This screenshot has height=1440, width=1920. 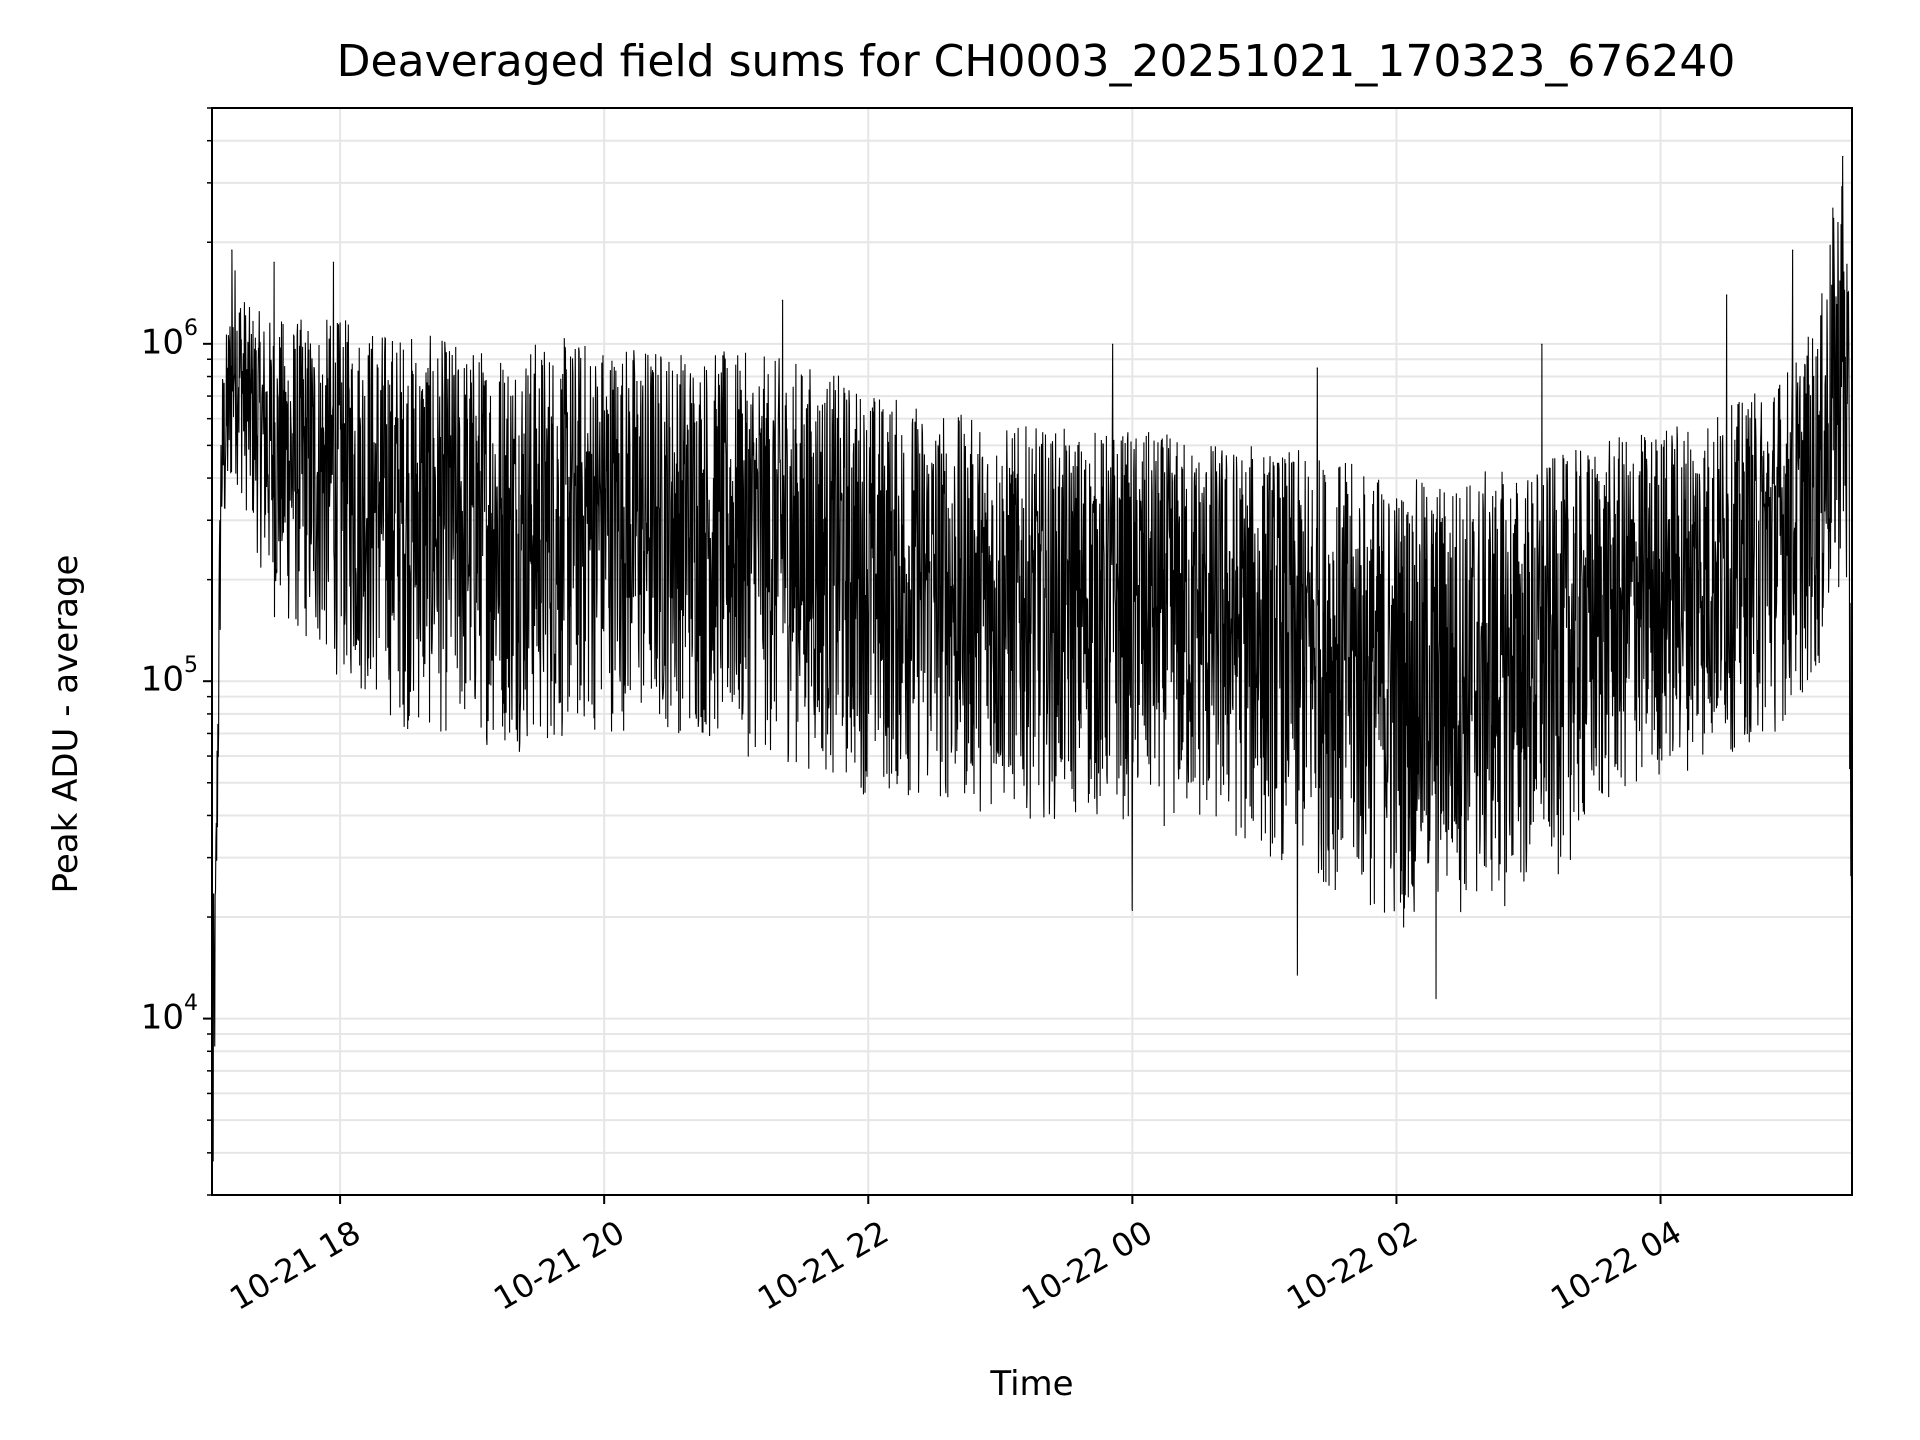 What do you see at coordinates (169, 1013) in the screenshot?
I see `y-tick-label: 10⁴` at bounding box center [169, 1013].